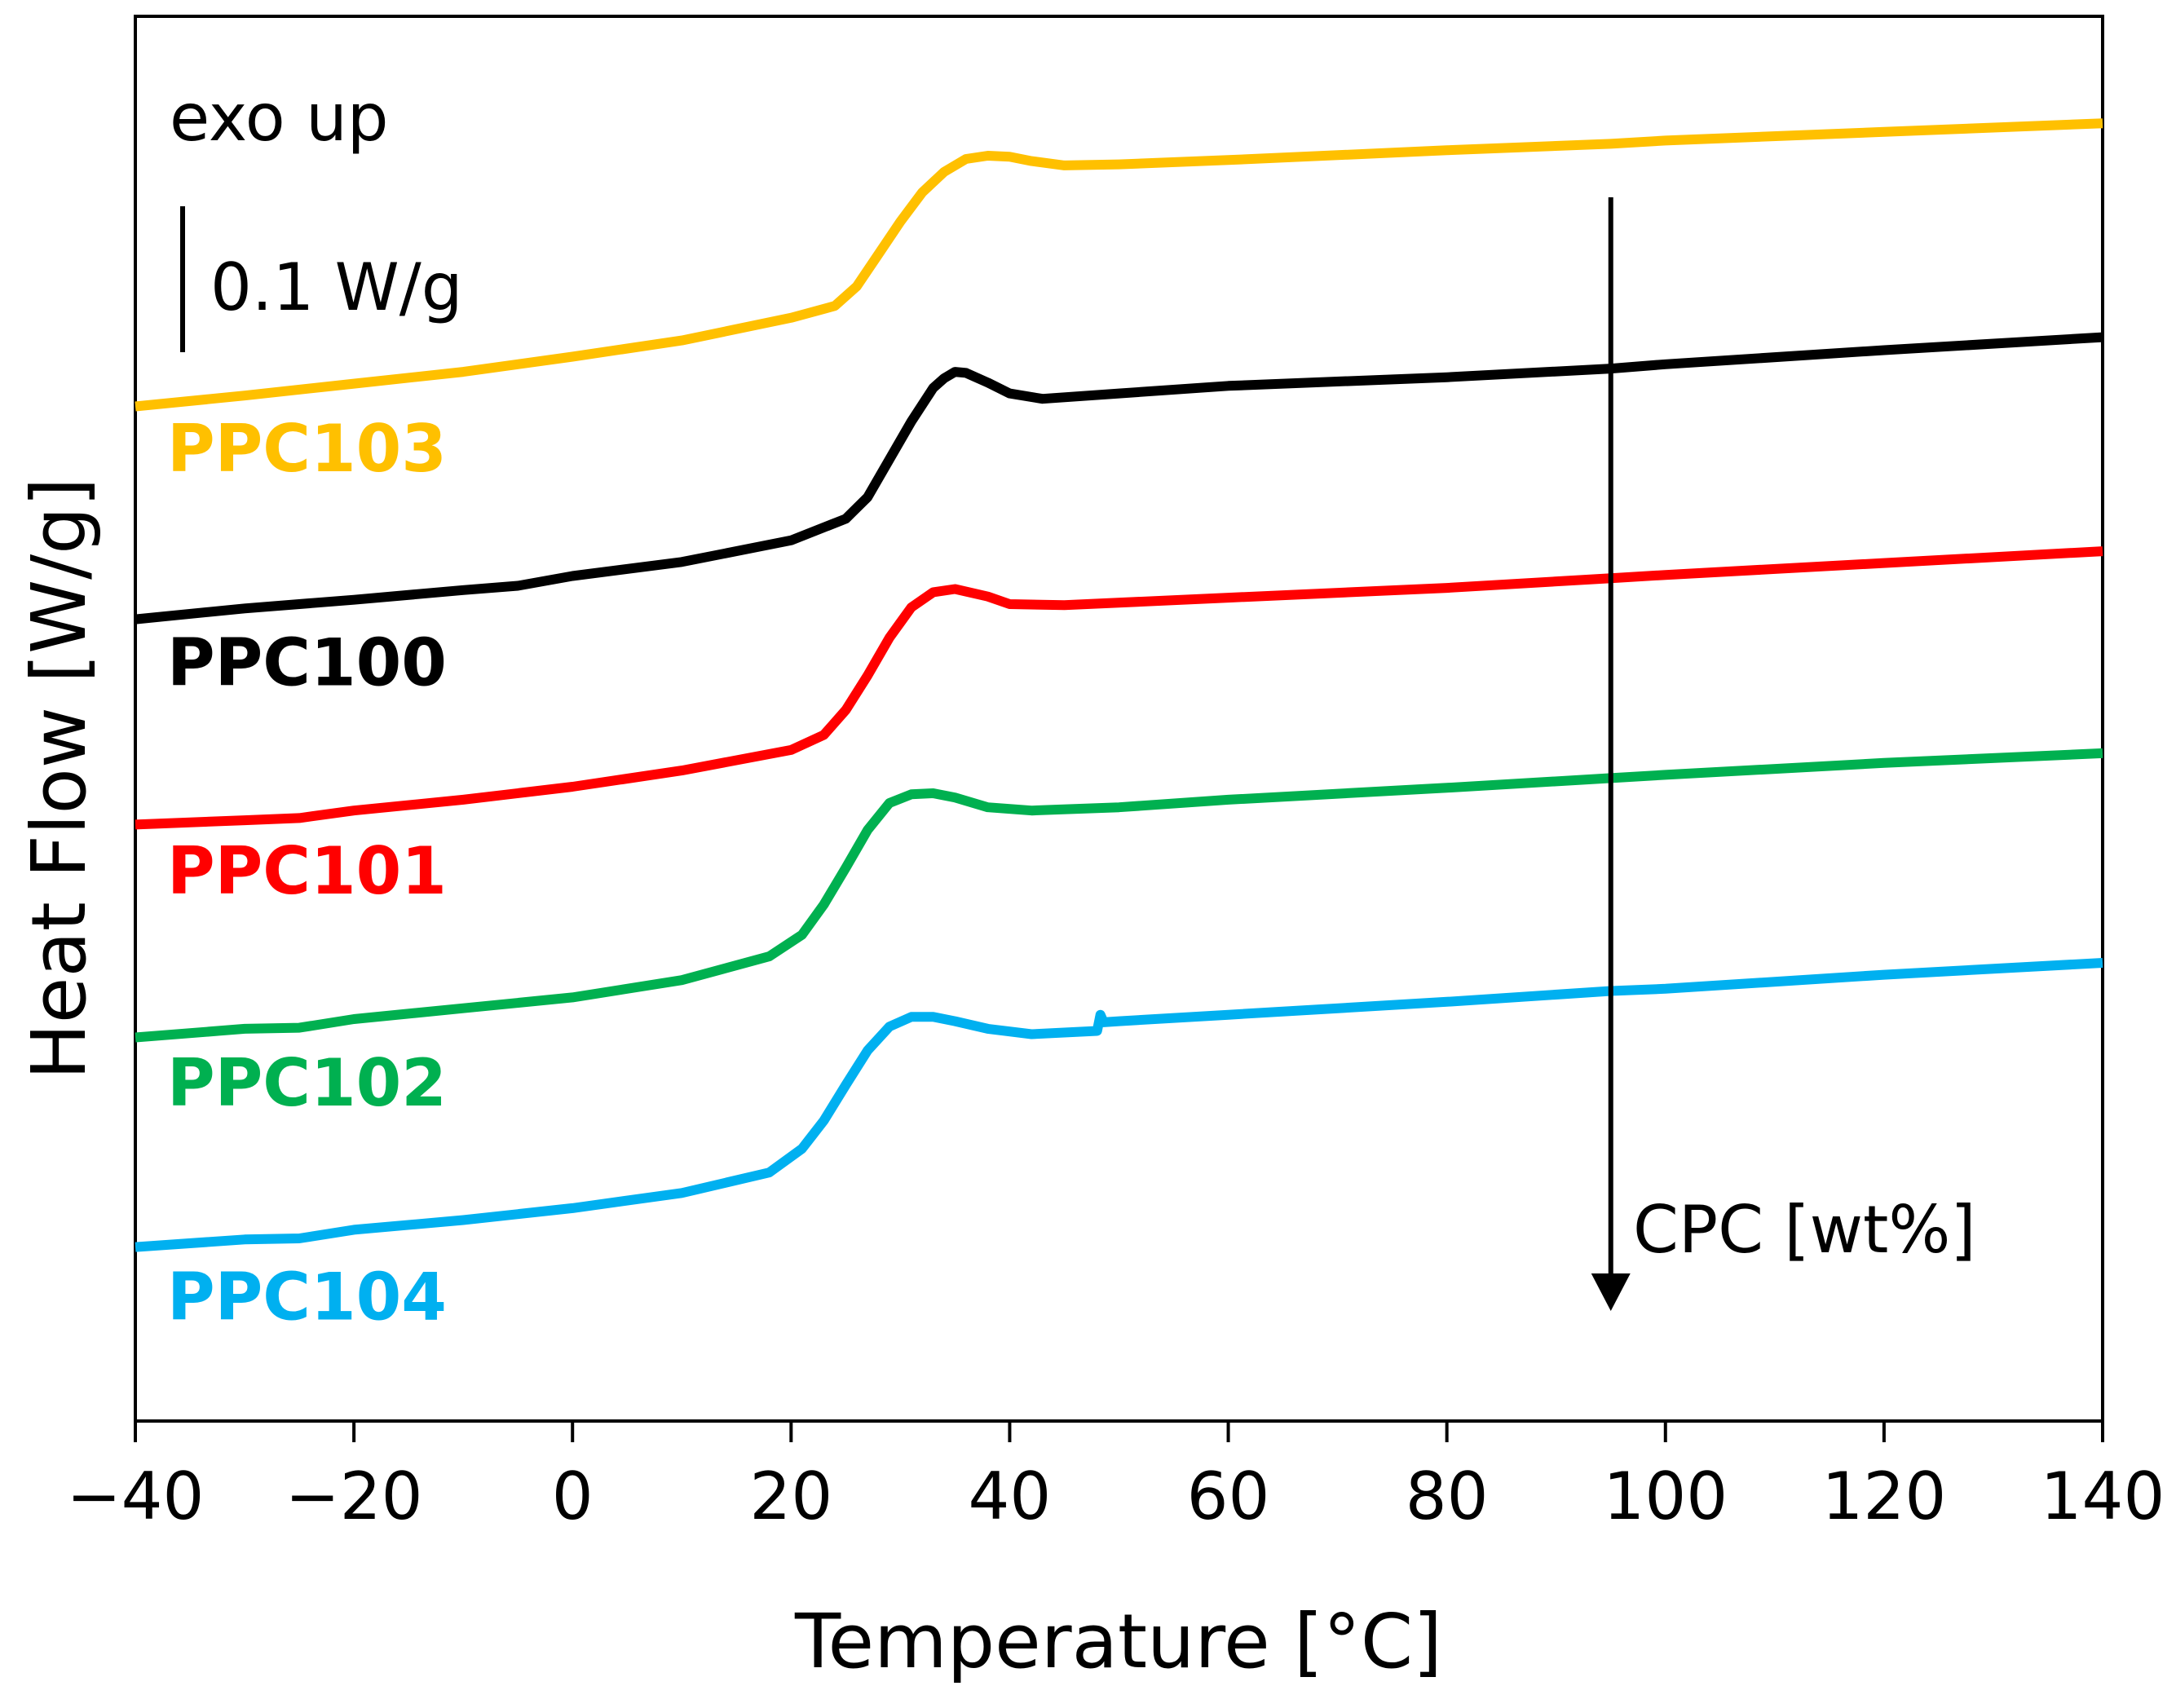 This screenshot has width=2176, height=1708. What do you see at coordinates (790, 1496) in the screenshot?
I see `x-tick-label: 20` at bounding box center [790, 1496].